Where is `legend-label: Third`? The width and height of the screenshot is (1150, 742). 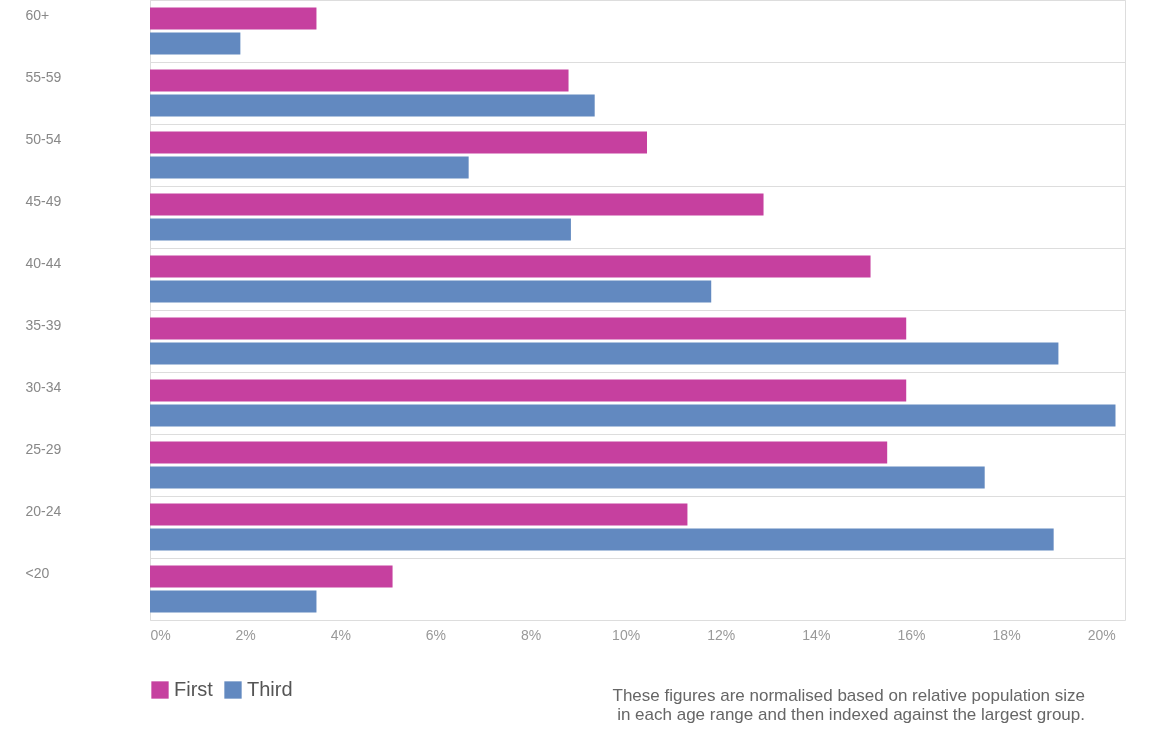 legend-label: Third is located at coordinates (270, 689).